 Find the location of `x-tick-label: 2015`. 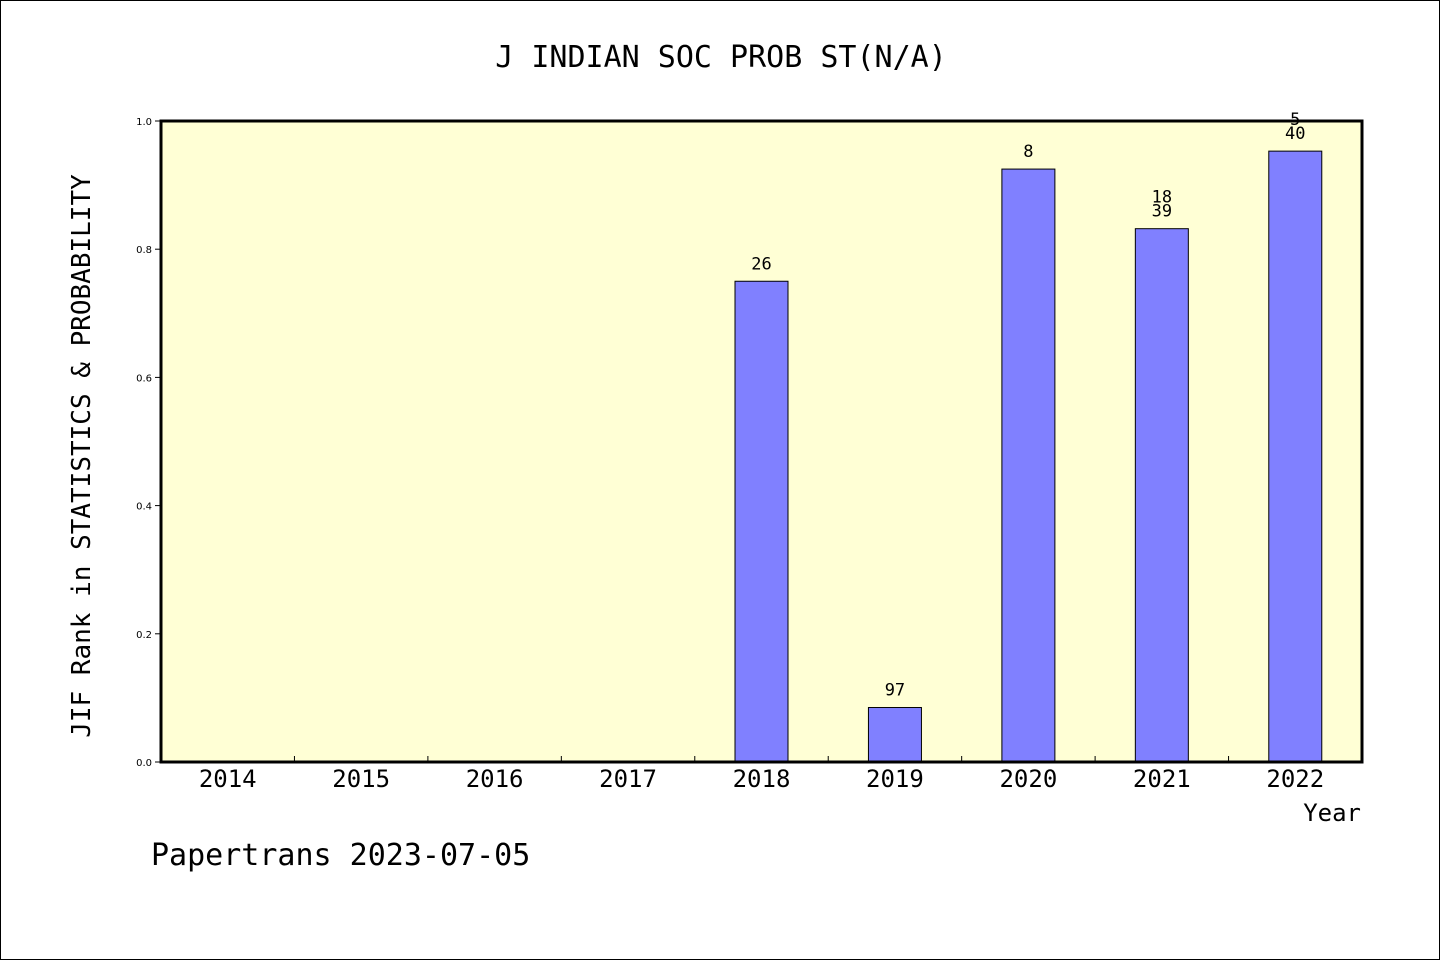

x-tick-label: 2015 is located at coordinates (361, 779).